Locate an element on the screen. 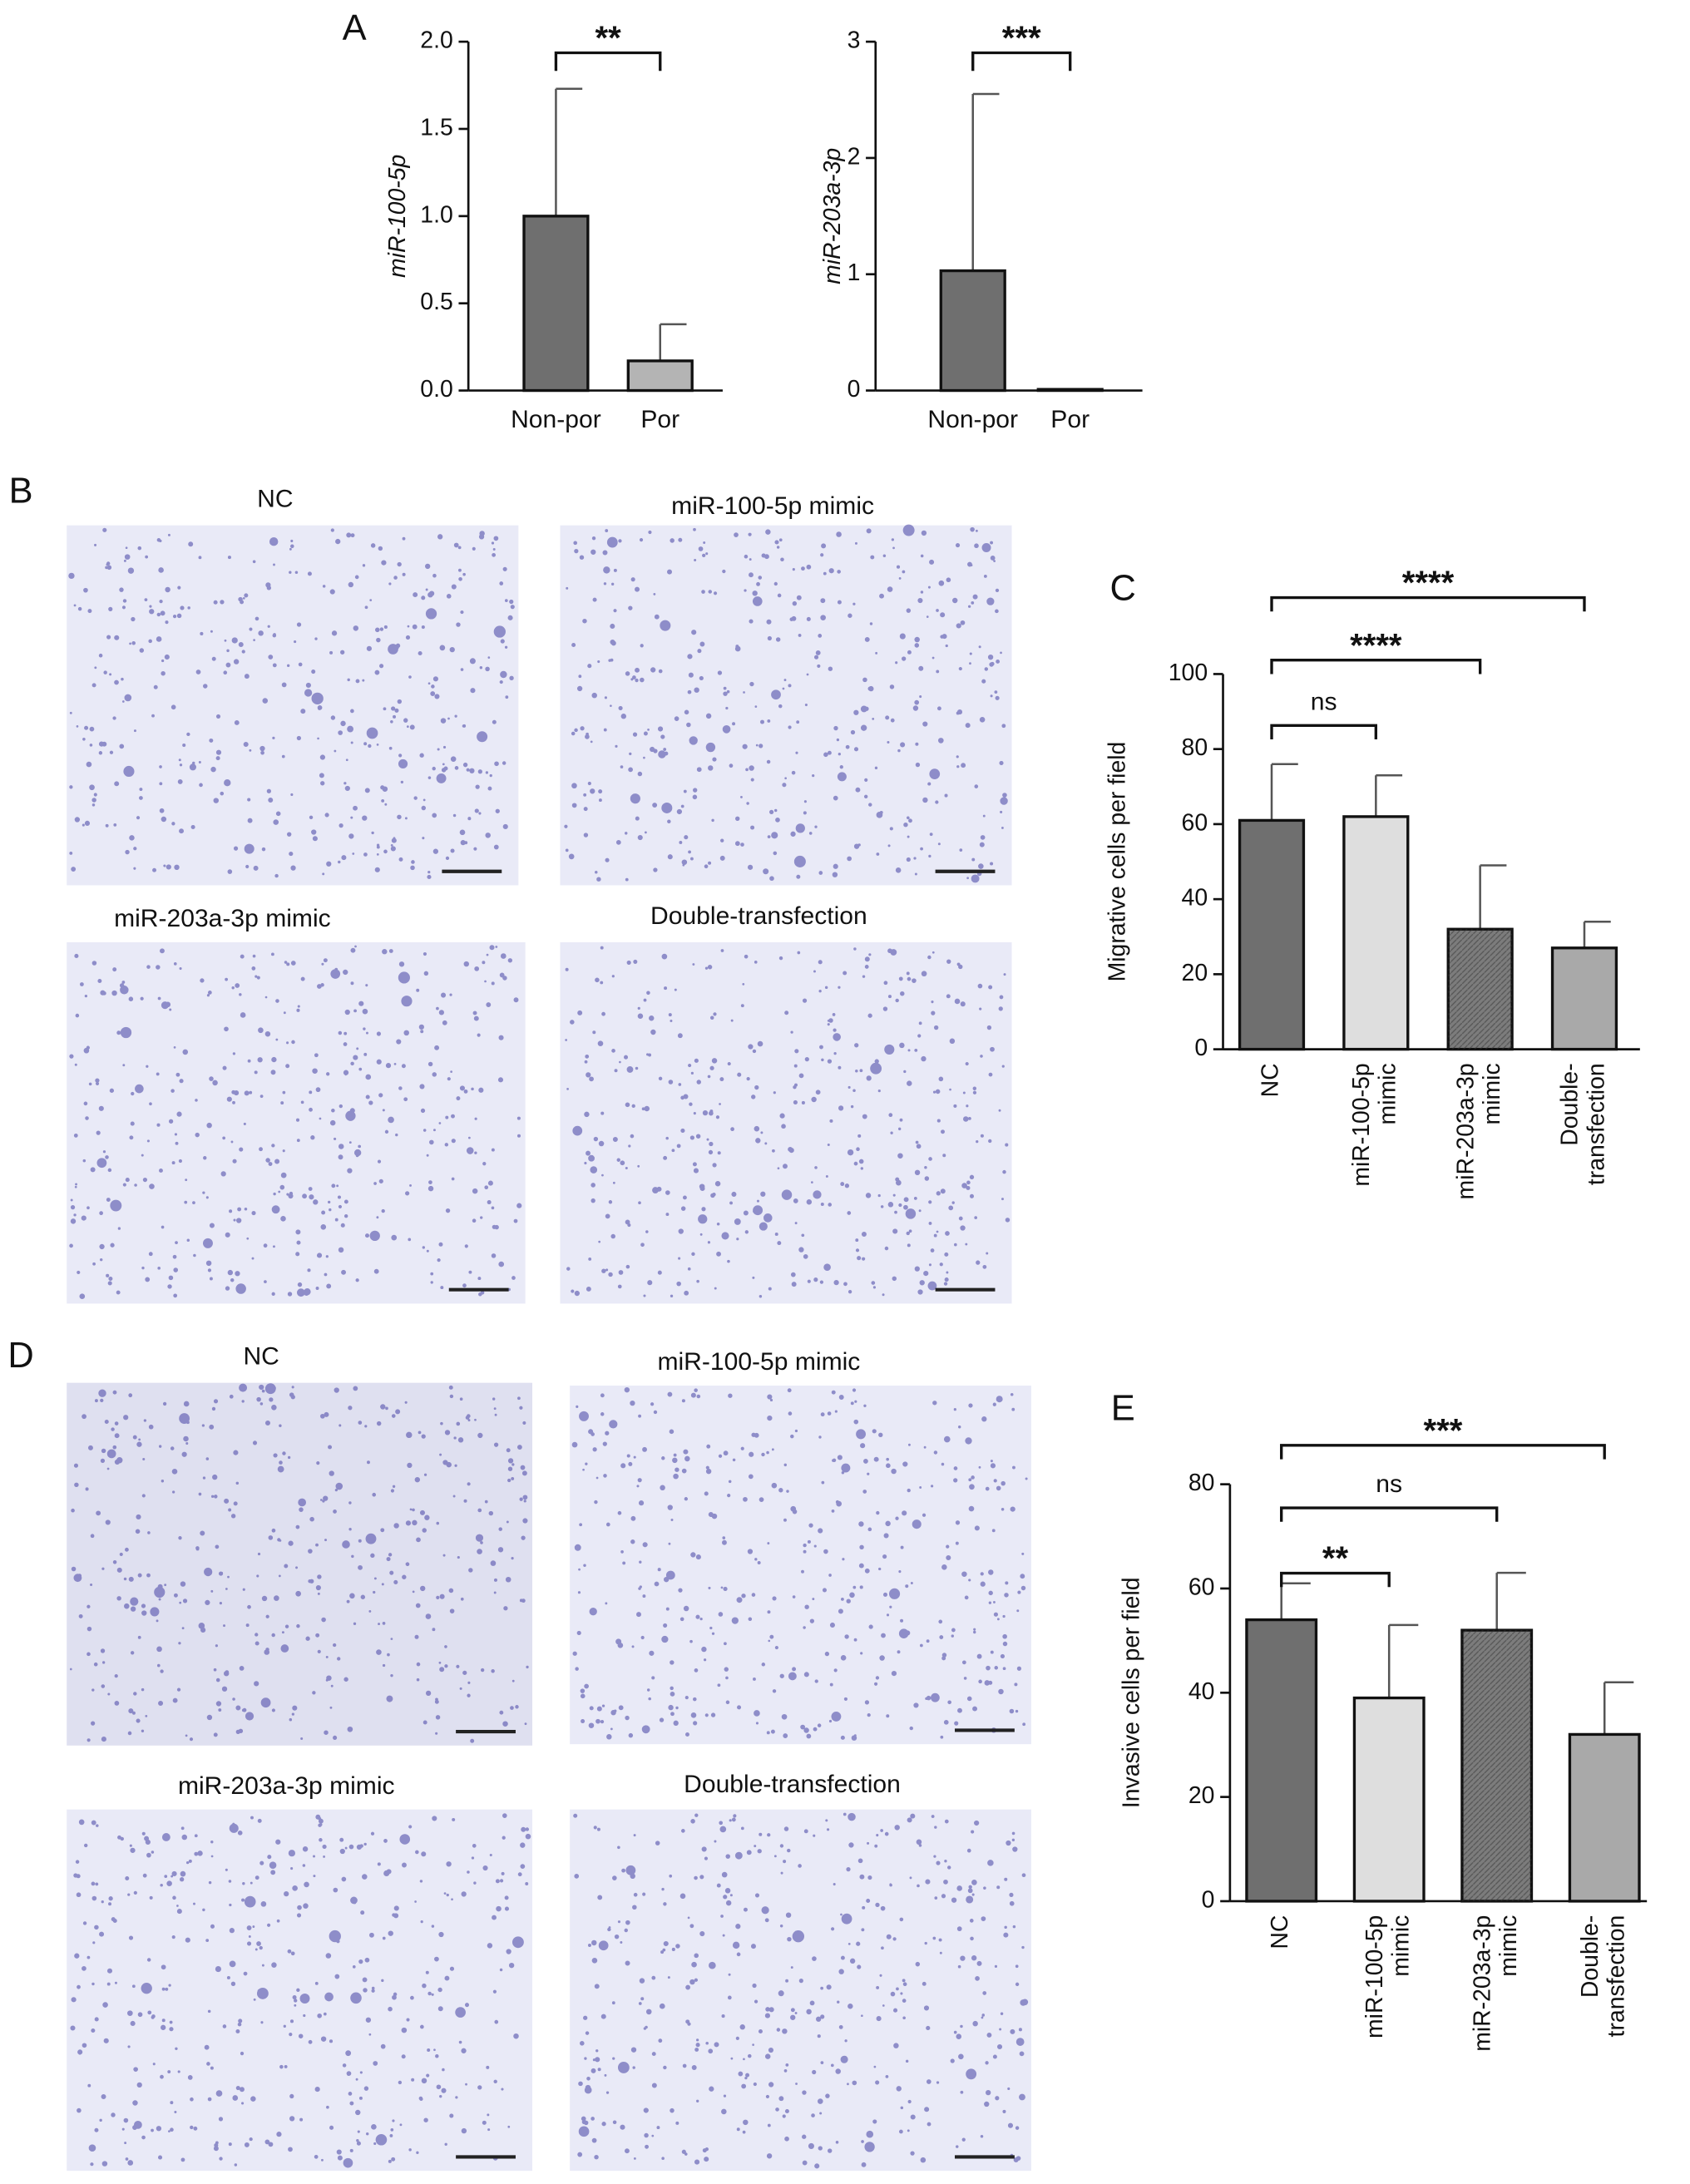  y-tick-label: 3 is located at coordinates (854, 40).